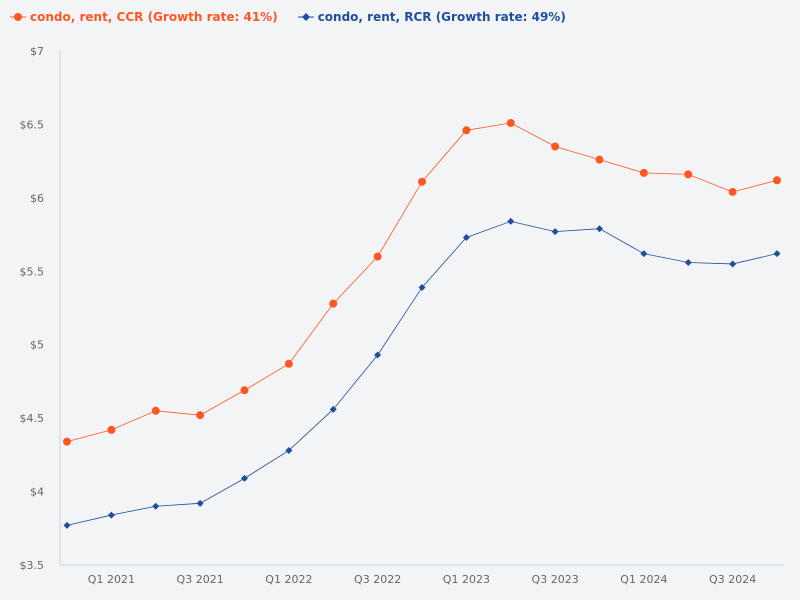 The image size is (800, 600). Describe the element at coordinates (32, 271) in the screenshot. I see `y-tick-label: $5.5` at that location.